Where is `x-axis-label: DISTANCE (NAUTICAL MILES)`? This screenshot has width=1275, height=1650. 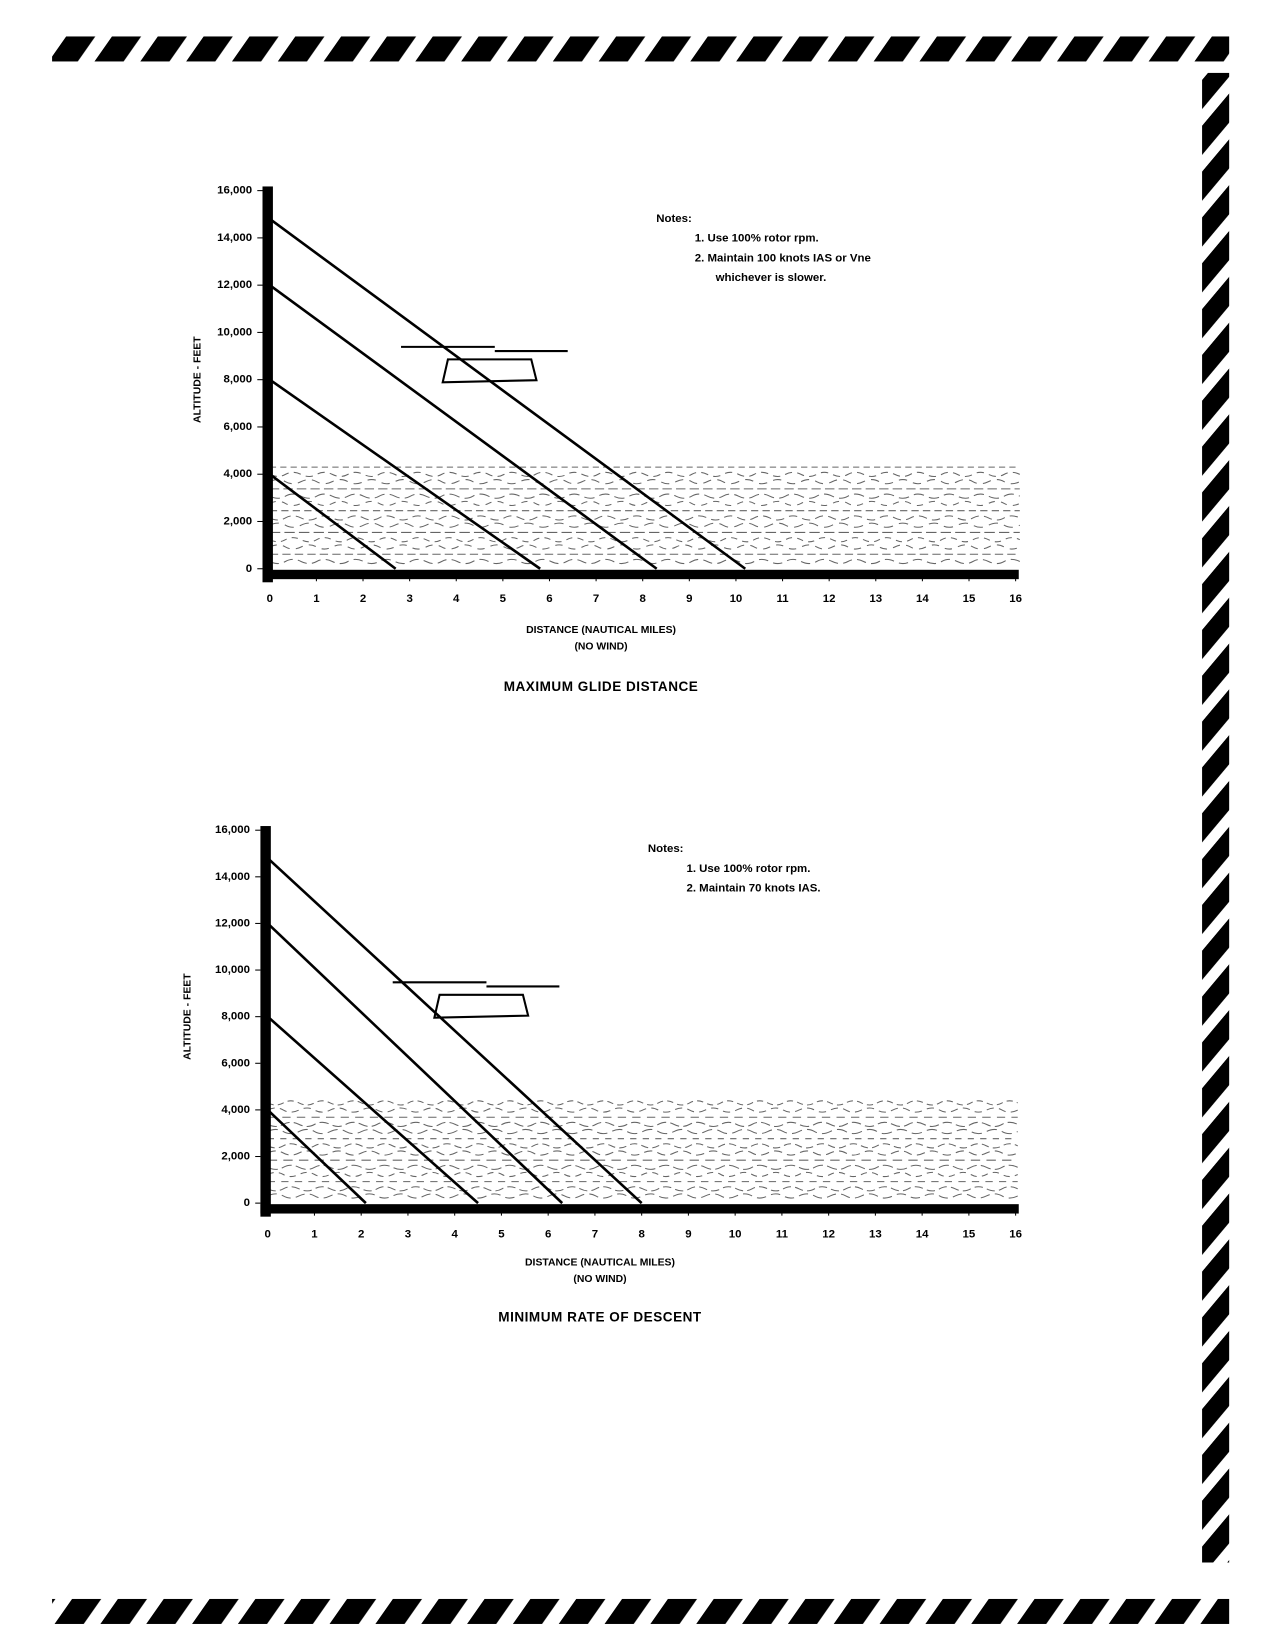
x-axis-label: DISTANCE (NAUTICAL MILES) is located at coordinates (600, 1262).